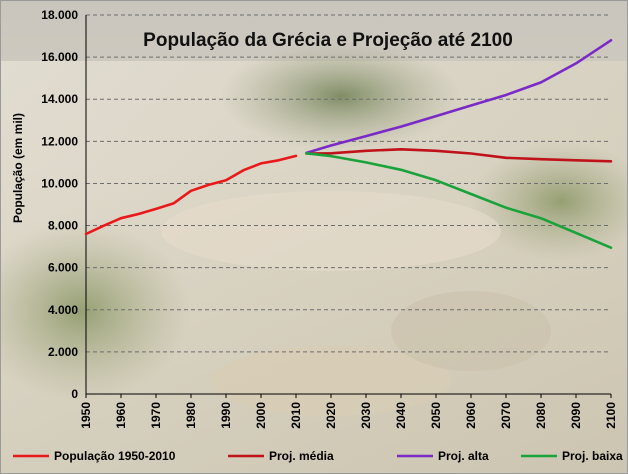 Image resolution: width=628 pixels, height=474 pixels. I want to click on y-tick-label: 12.000, so click(59, 141).